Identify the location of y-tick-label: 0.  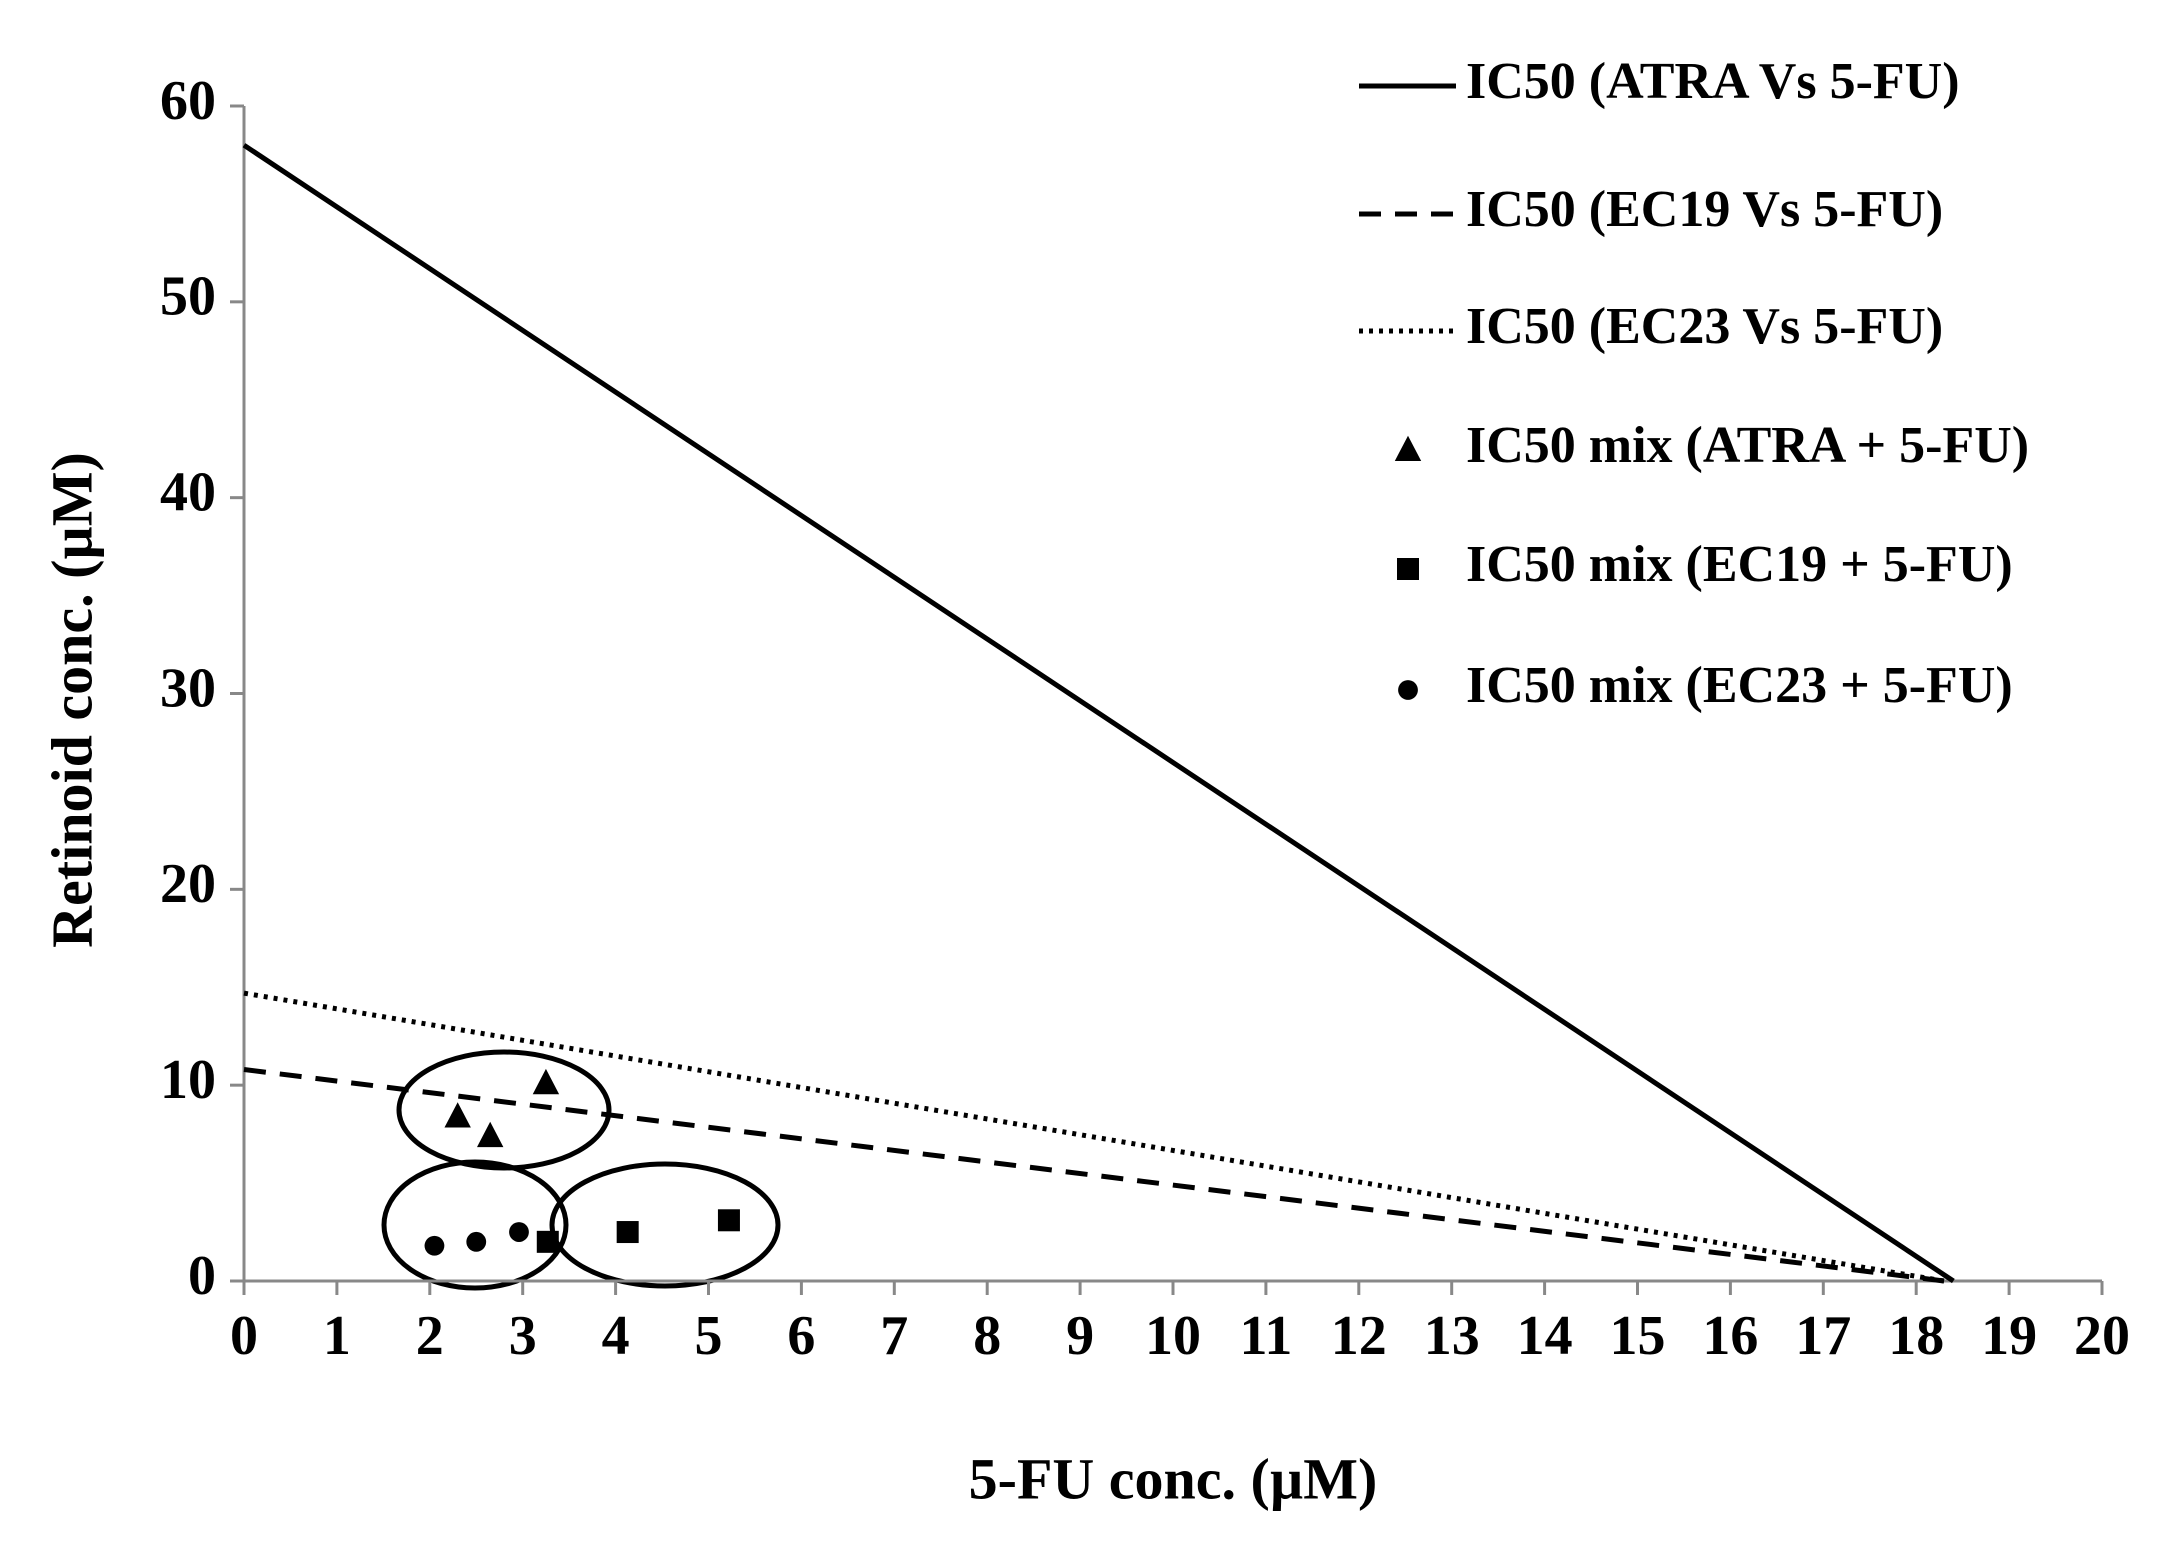
(202, 1276).